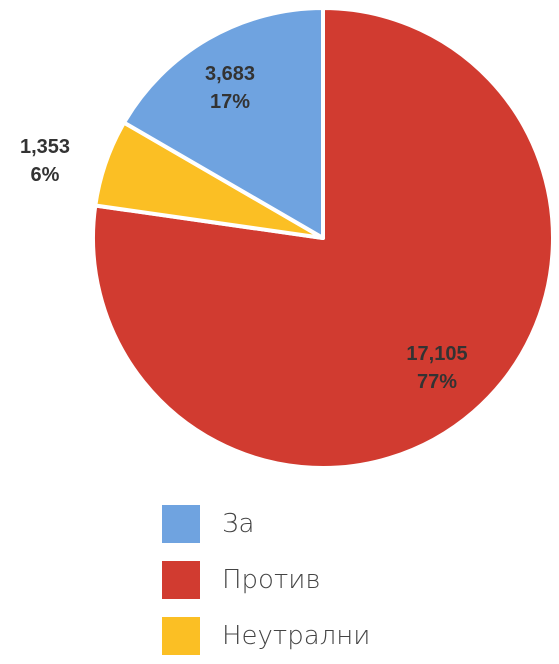 The width and height of the screenshot is (559, 664). What do you see at coordinates (436, 368) in the screenshot?
I see `slice-label-protiv: 17,105 77%` at bounding box center [436, 368].